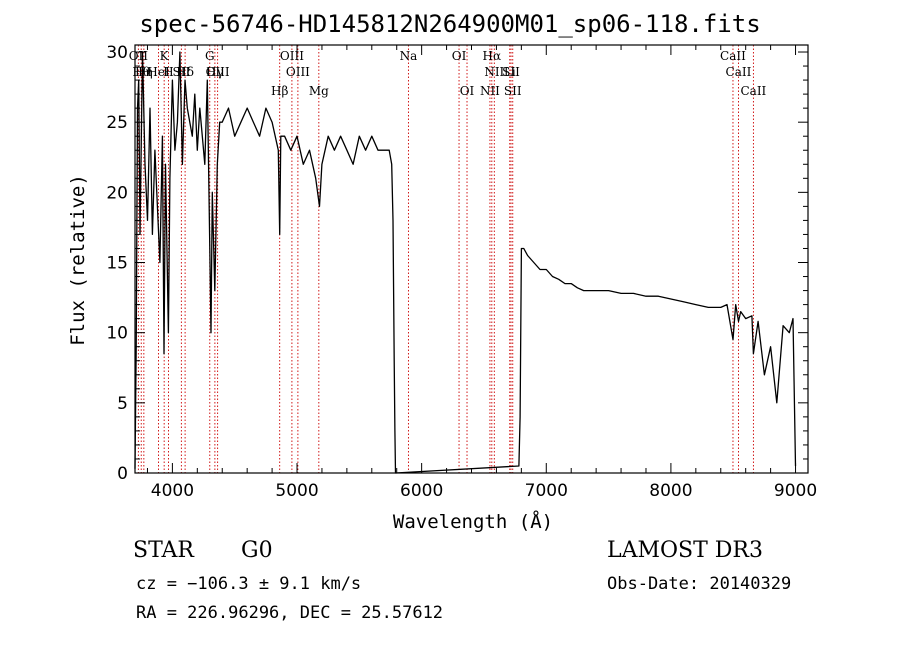 Image resolution: width=900 pixels, height=649 pixels. Describe the element at coordinates (421, 491) in the screenshot. I see `x-tick-label-2: 6000` at that location.